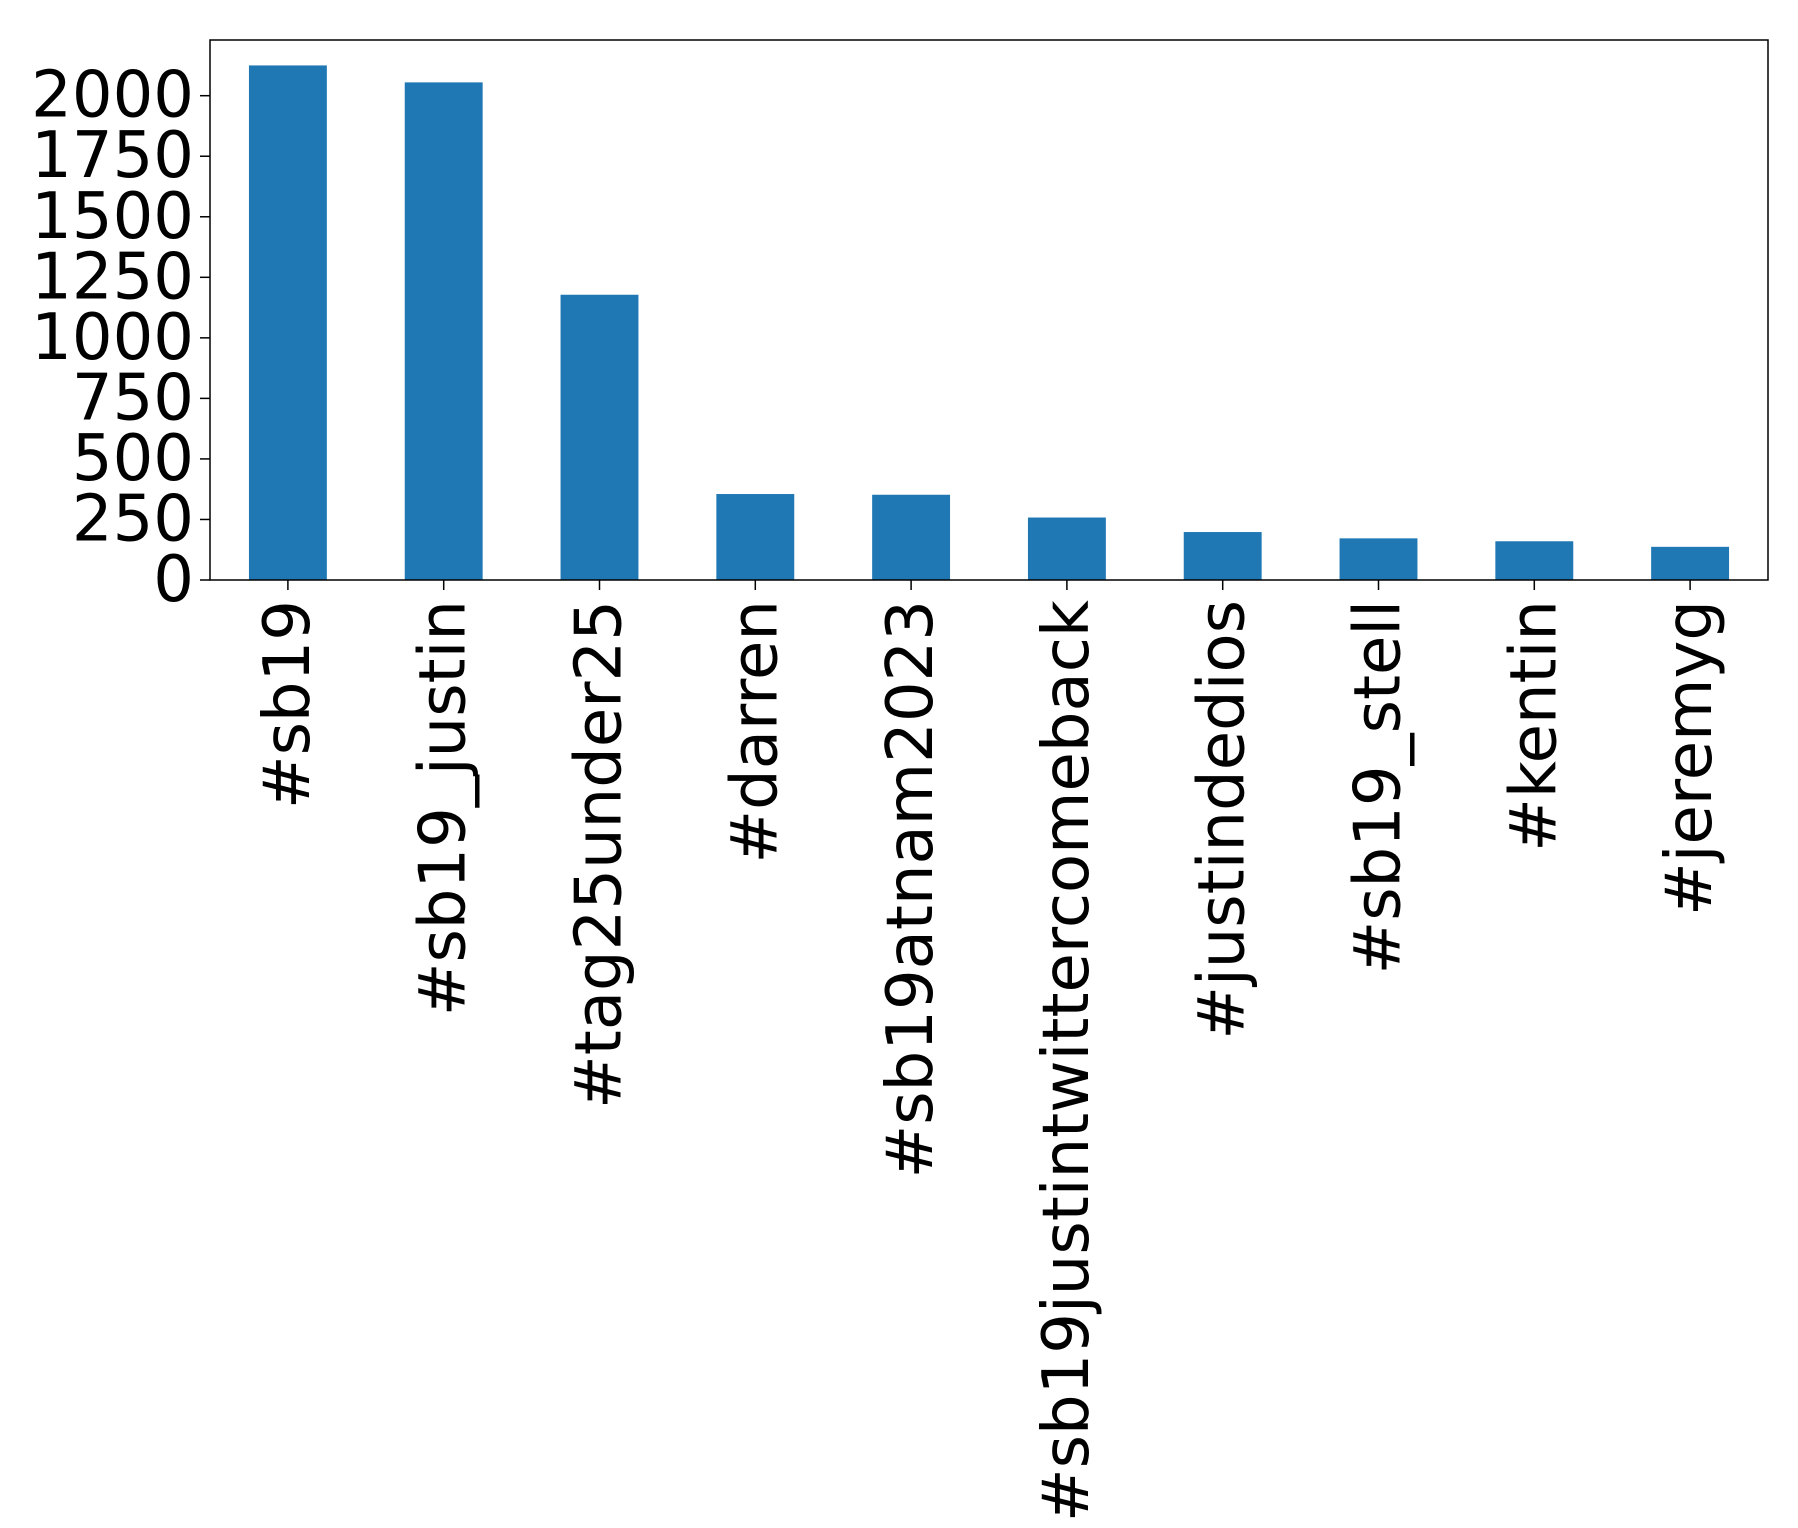 This screenshot has height=1528, width=1798. What do you see at coordinates (112, 338) in the screenshot?
I see `y-tick-label-4: 1000` at bounding box center [112, 338].